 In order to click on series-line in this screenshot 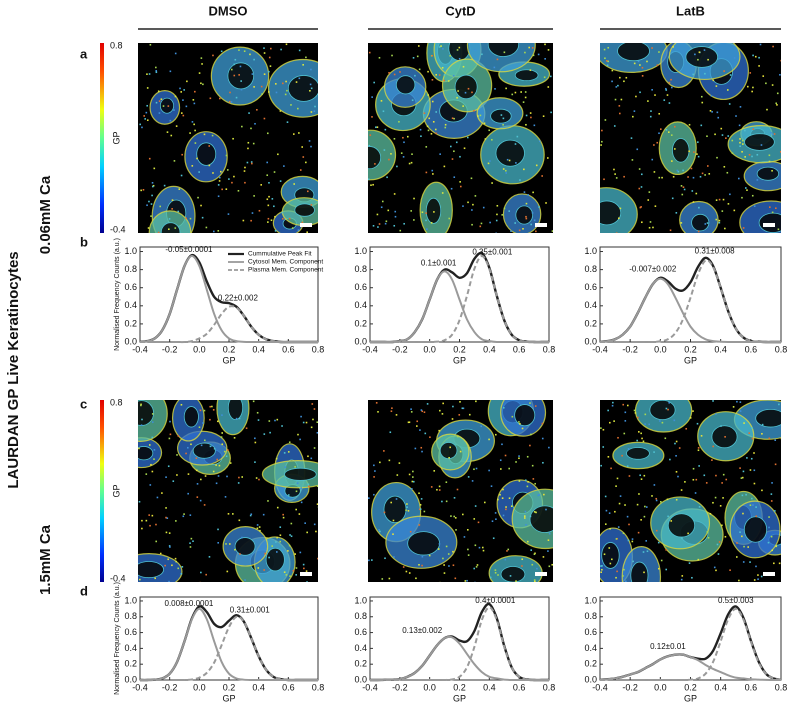, I will do `click(459, 307)`.